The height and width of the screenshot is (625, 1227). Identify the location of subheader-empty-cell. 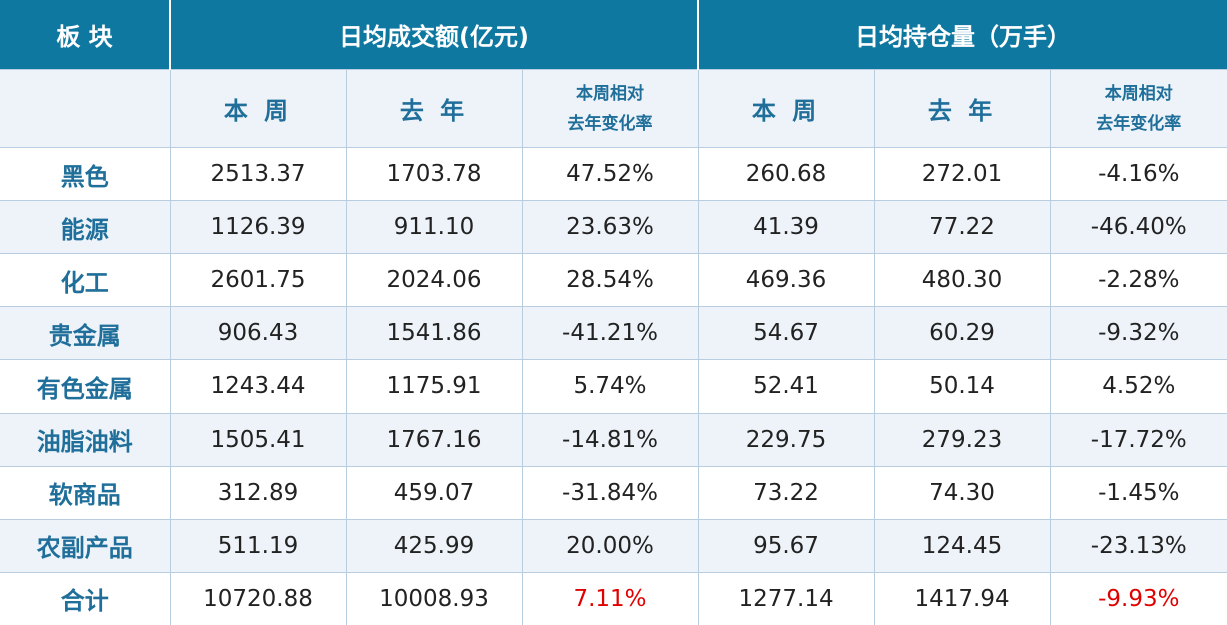
(85, 108).